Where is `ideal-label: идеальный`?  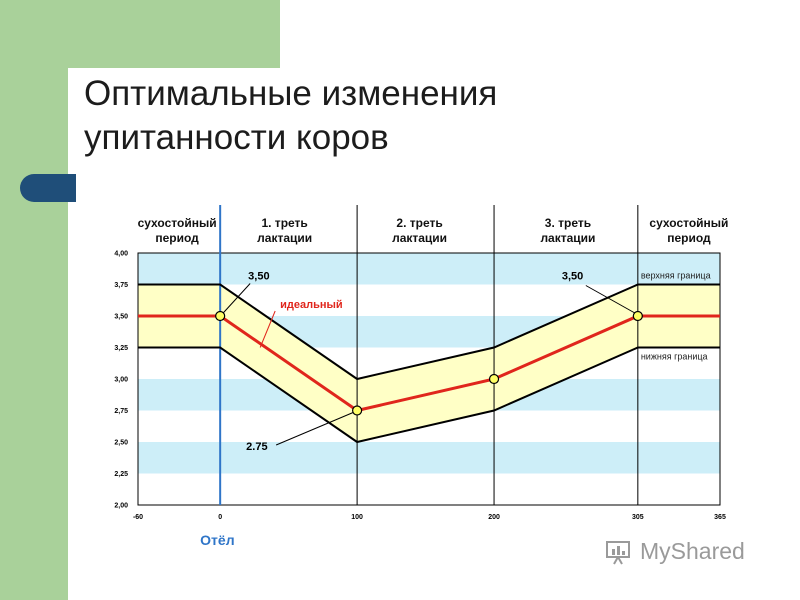 ideal-label: идеальный is located at coordinates (311, 305).